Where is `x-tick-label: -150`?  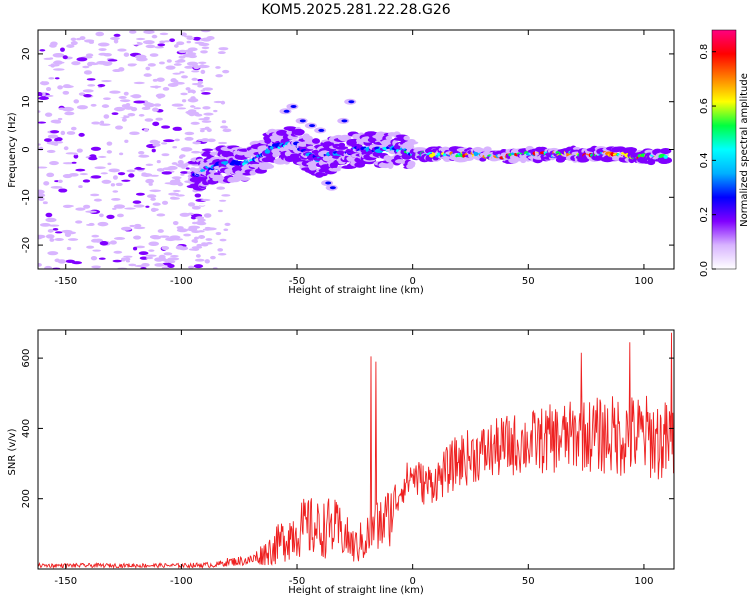
x-tick-label: -150 is located at coordinates (65, 281).